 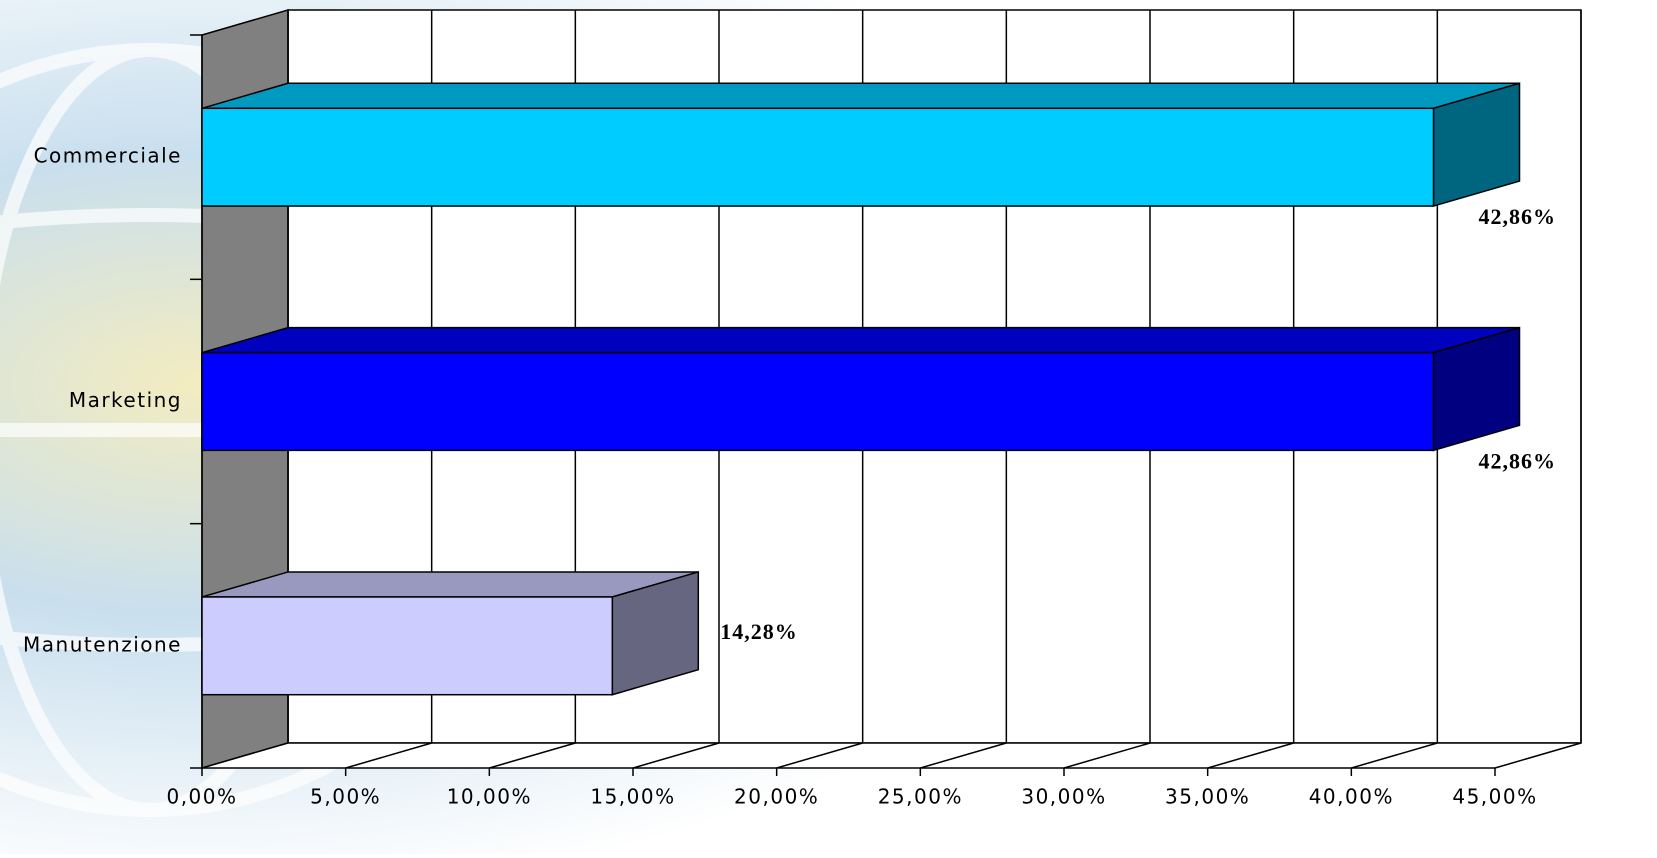 What do you see at coordinates (759, 631) in the screenshot?
I see `value-label: 14,28%` at bounding box center [759, 631].